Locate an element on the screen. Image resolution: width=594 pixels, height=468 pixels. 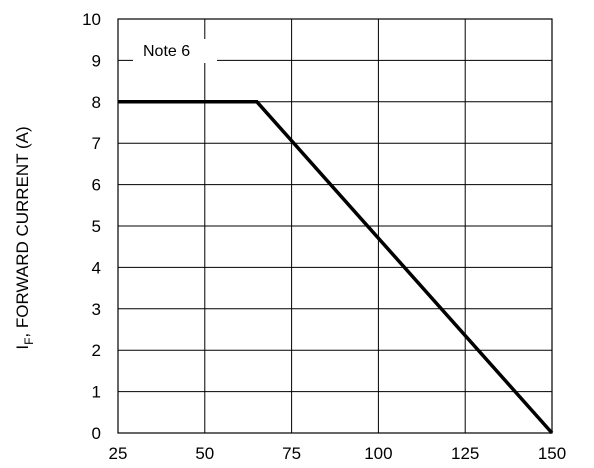
annotation-note-background is located at coordinates (175, 51).